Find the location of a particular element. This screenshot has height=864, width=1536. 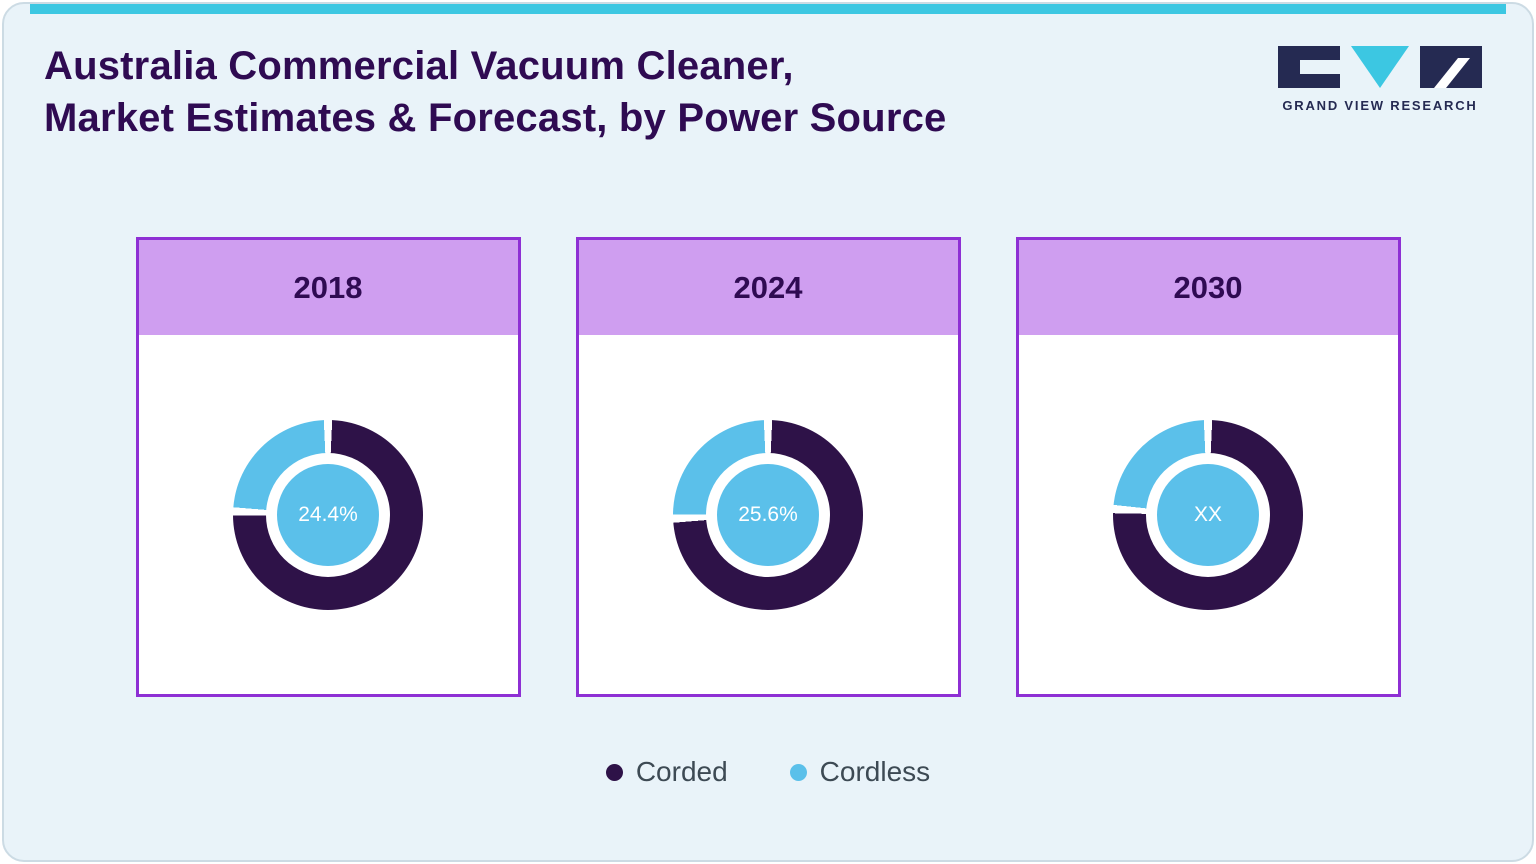

legend-item-cordless: Cordless is located at coordinates (860, 772).